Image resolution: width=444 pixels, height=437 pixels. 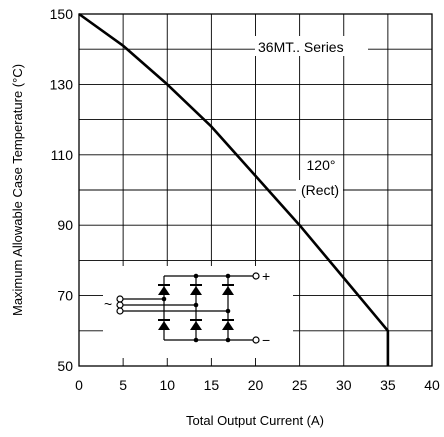 What do you see at coordinates (65, 366) in the screenshot?
I see `y-tick-label: 50` at bounding box center [65, 366].